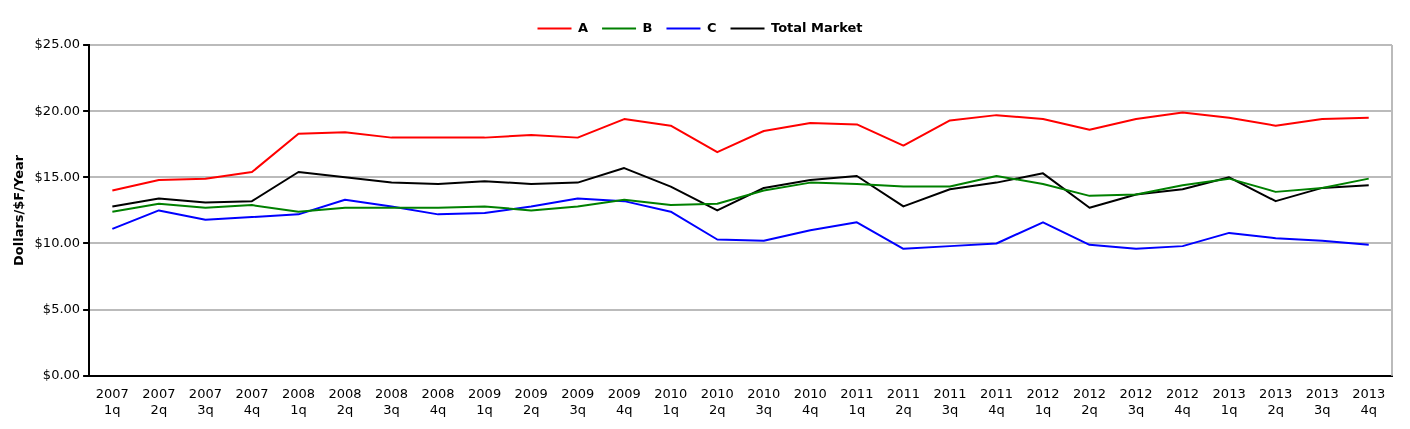 The image size is (1410, 429). Describe the element at coordinates (392, 401) in the screenshot. I see `x-tick-label: 2008 3q` at that location.